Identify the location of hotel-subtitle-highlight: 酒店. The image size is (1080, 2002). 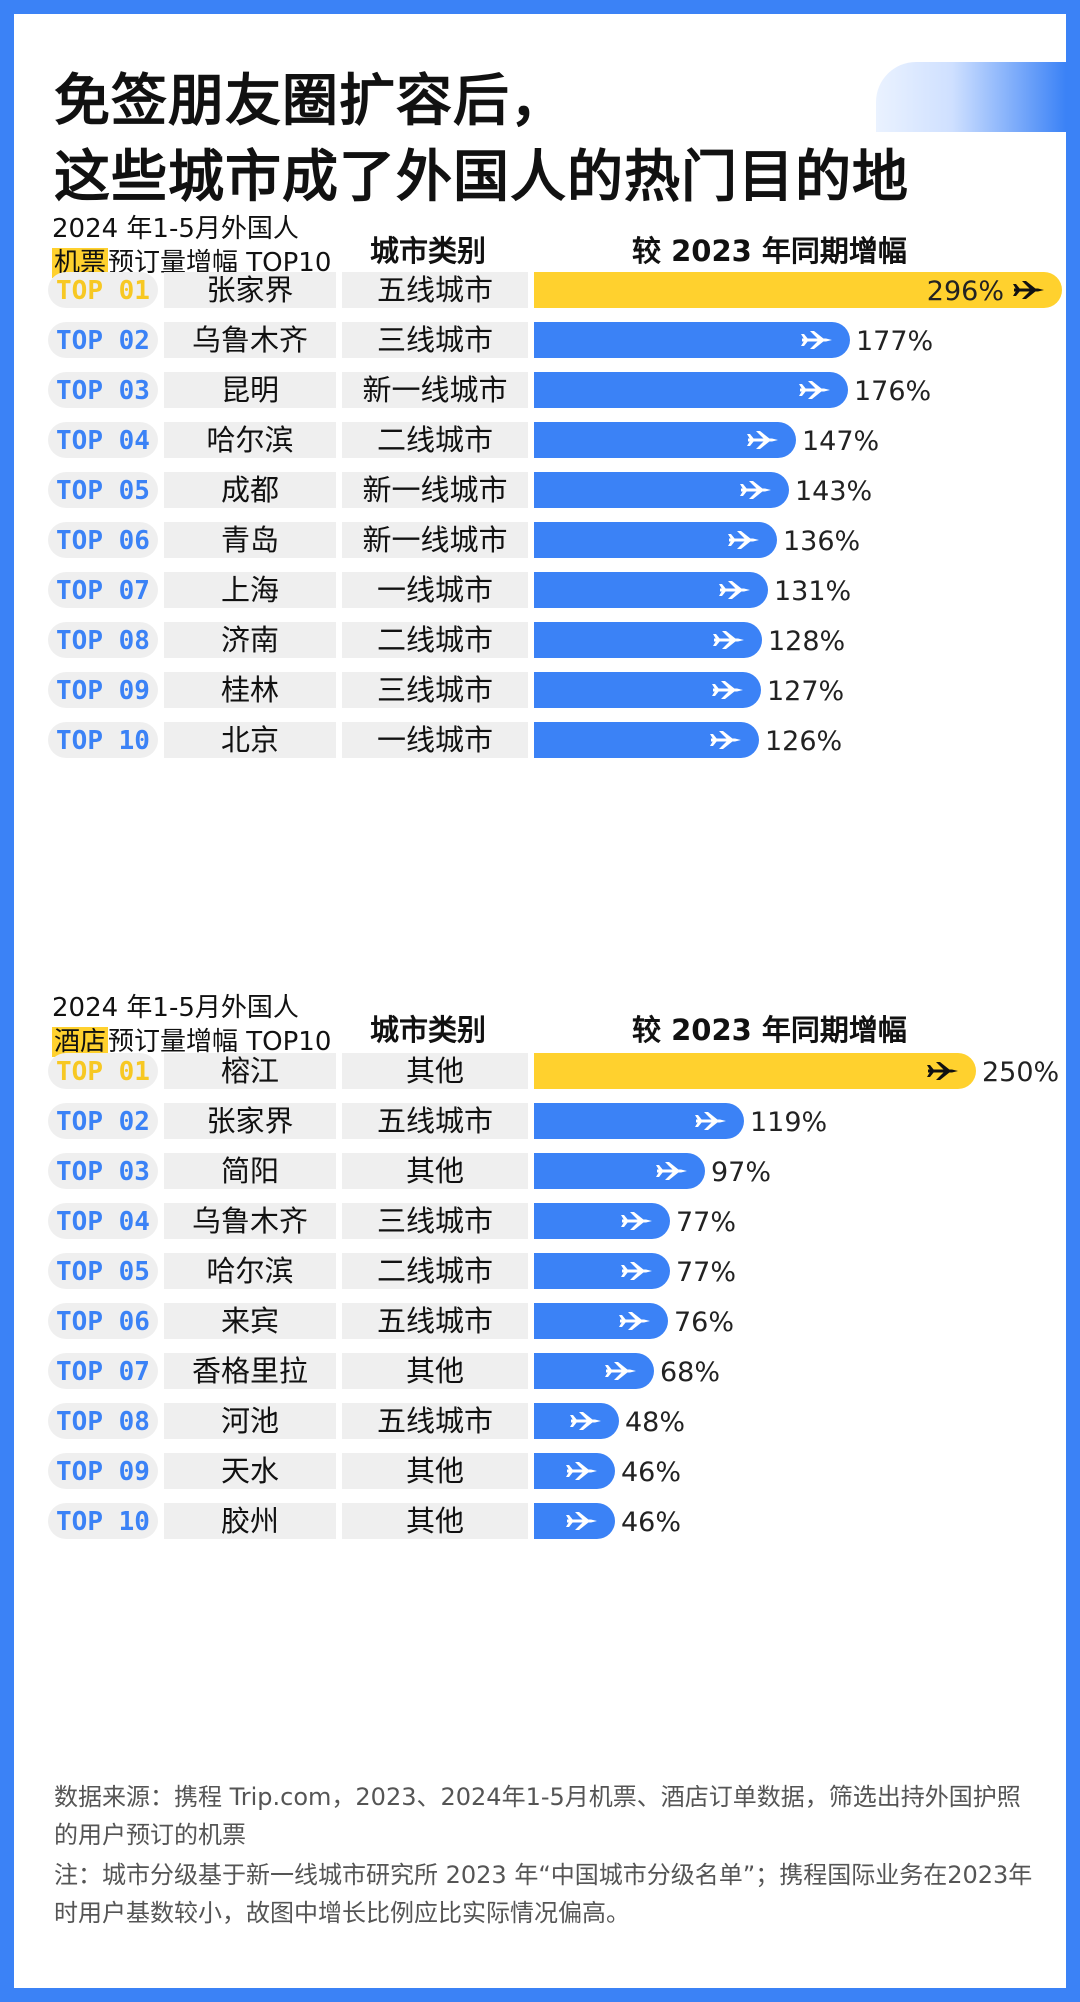
(80, 1042).